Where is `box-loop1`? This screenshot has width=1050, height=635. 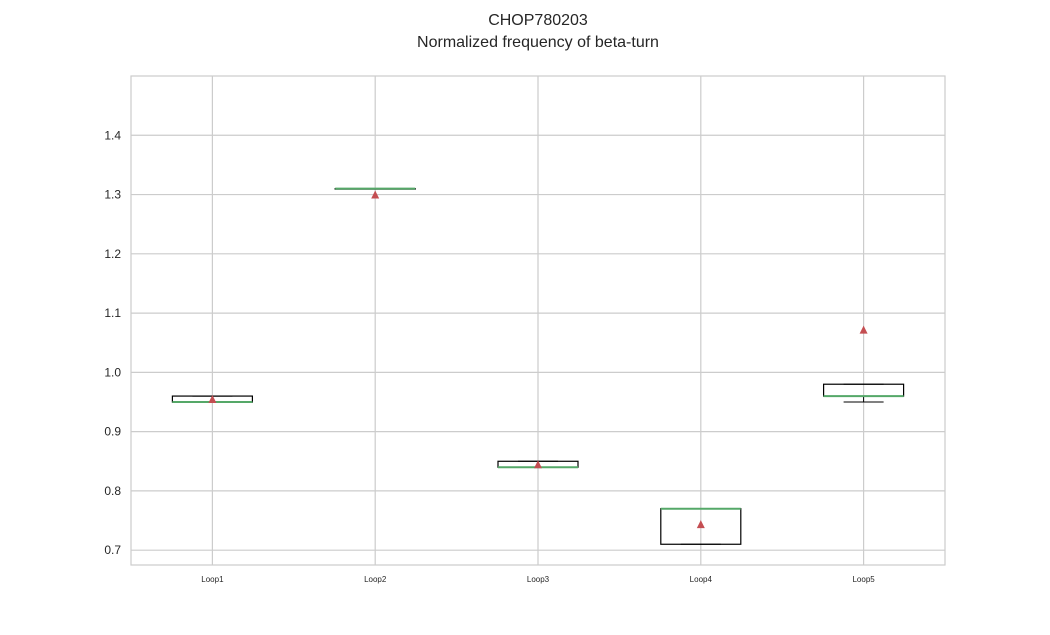
box-loop1 is located at coordinates (212, 399).